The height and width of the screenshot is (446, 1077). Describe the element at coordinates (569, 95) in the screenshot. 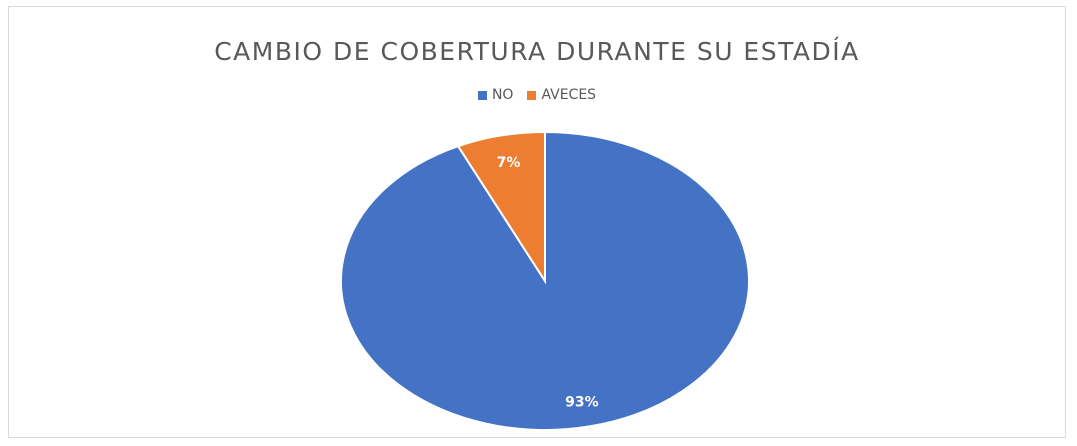

I see `legend-label-aveces: AVECES` at that location.